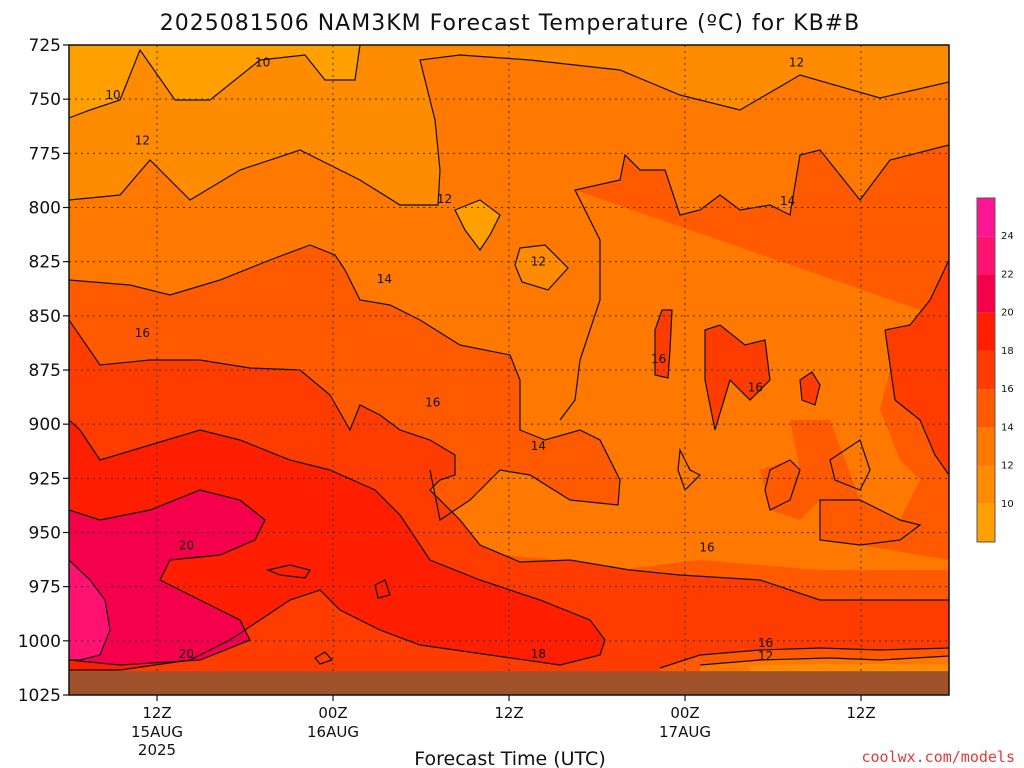 The image size is (1024, 768). Describe the element at coordinates (39, 696) in the screenshot. I see `y-tick-label: 1025` at that location.